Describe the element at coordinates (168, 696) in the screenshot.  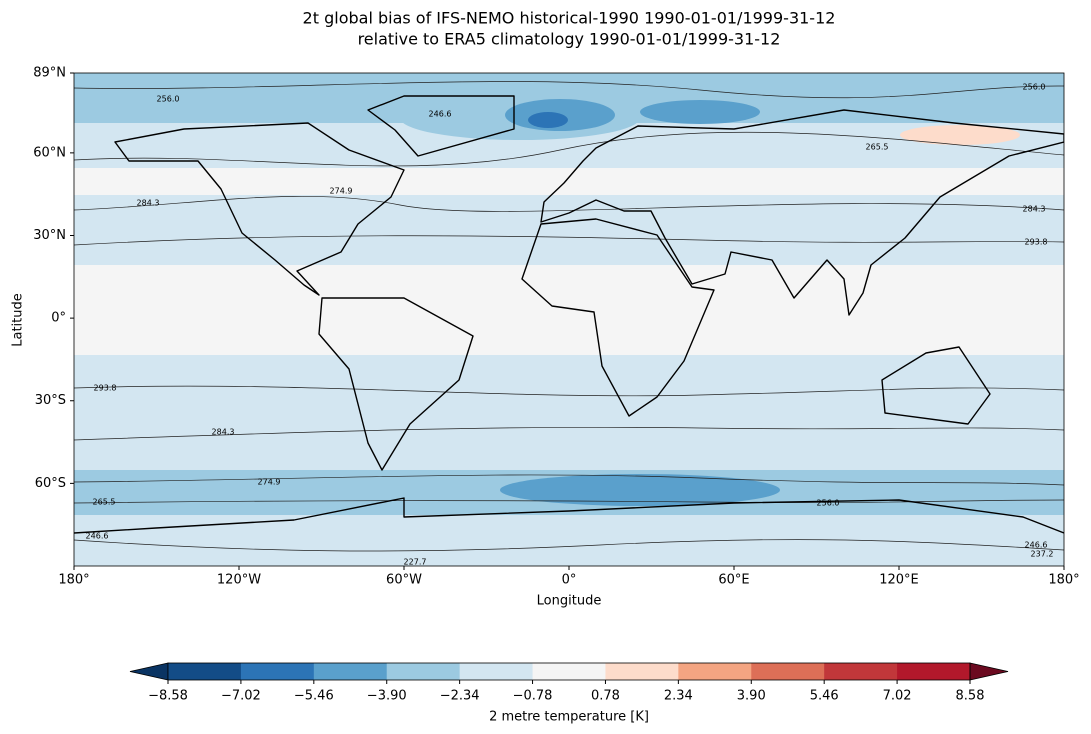
I see `colorbar-tick-label: −8.58` at that location.